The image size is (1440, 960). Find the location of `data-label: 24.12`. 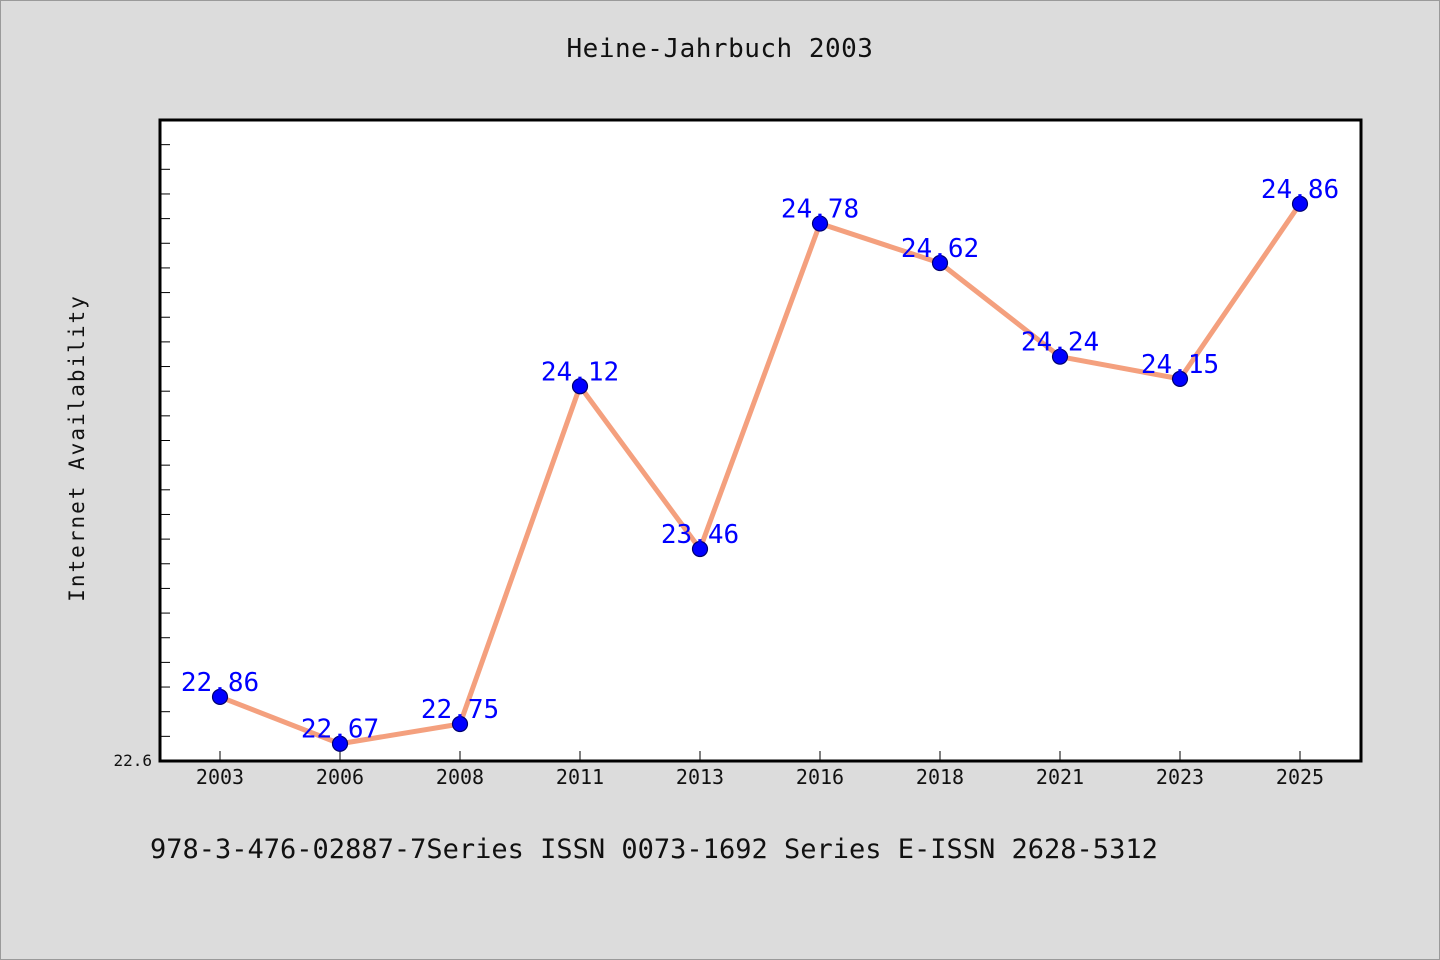

data-label: 24.12 is located at coordinates (580, 372).